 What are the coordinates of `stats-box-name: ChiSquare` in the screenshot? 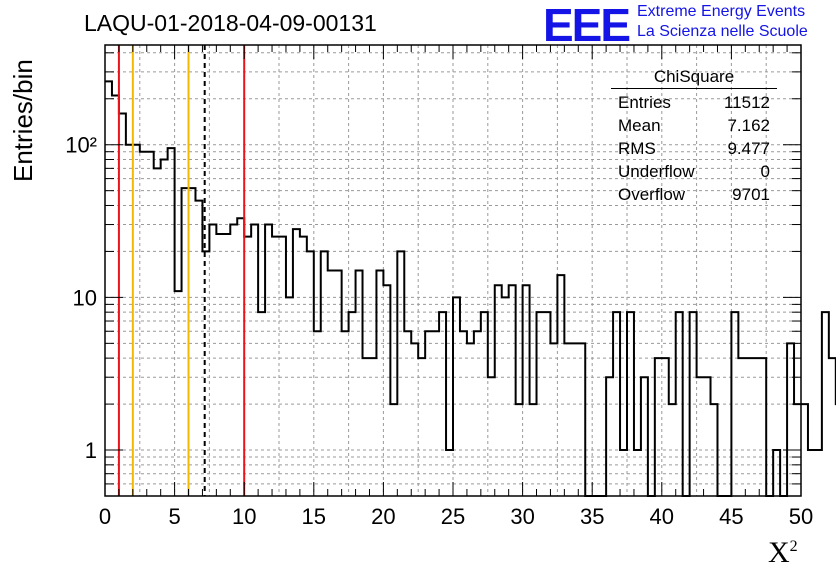 It's located at (694, 78).